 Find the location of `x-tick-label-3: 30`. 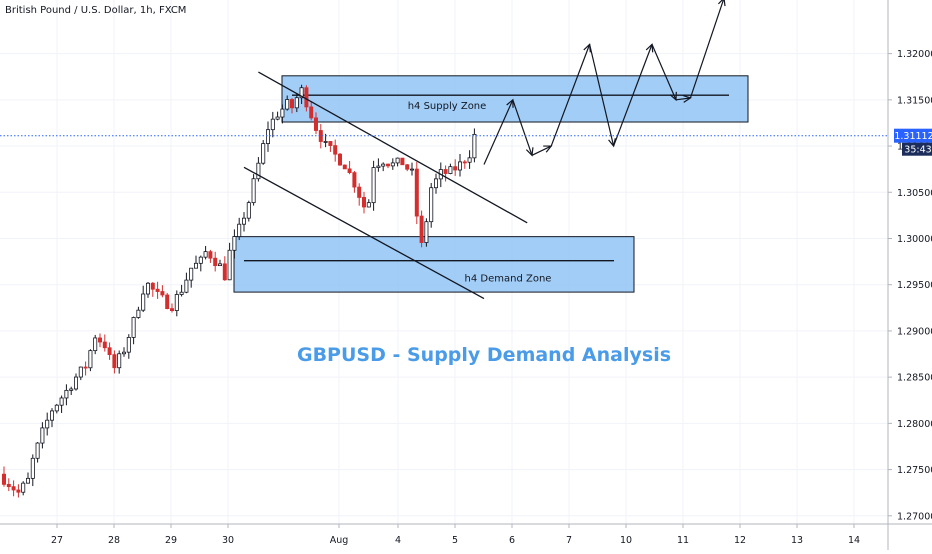

x-tick-label-3: 30 is located at coordinates (228, 540).